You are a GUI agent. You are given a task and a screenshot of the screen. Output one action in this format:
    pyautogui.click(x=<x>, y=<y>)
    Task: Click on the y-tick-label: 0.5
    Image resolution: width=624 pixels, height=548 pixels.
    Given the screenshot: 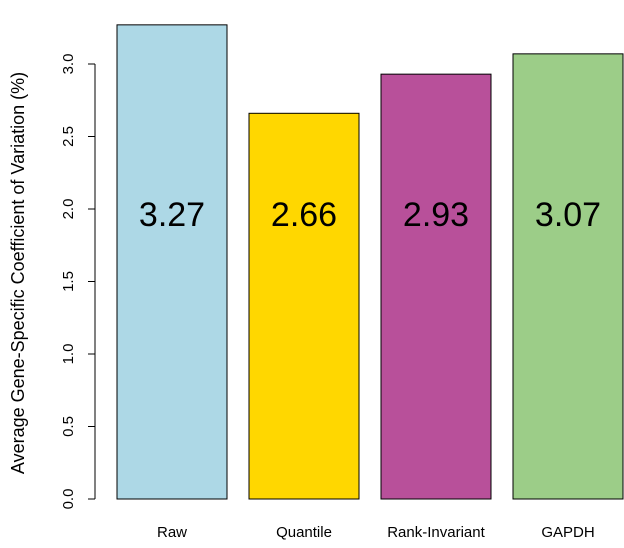 What is the action you would take?
    pyautogui.click(x=68, y=426)
    